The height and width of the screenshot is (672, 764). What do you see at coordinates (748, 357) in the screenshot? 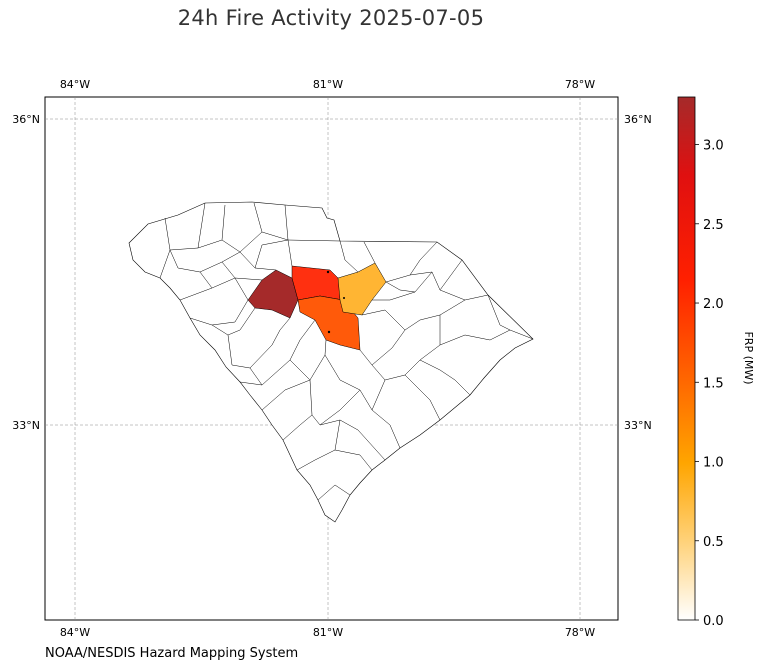
I see `colorbar-label: FRP (MW)` at bounding box center [748, 357].